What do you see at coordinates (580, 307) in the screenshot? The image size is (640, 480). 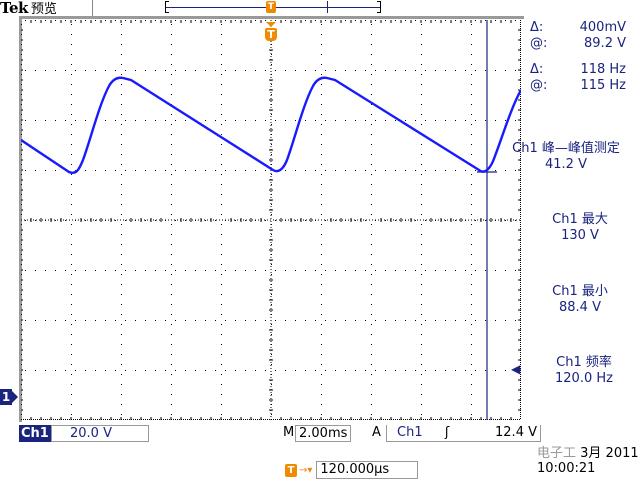 I see `measurement-value: 88.4 V` at bounding box center [580, 307].